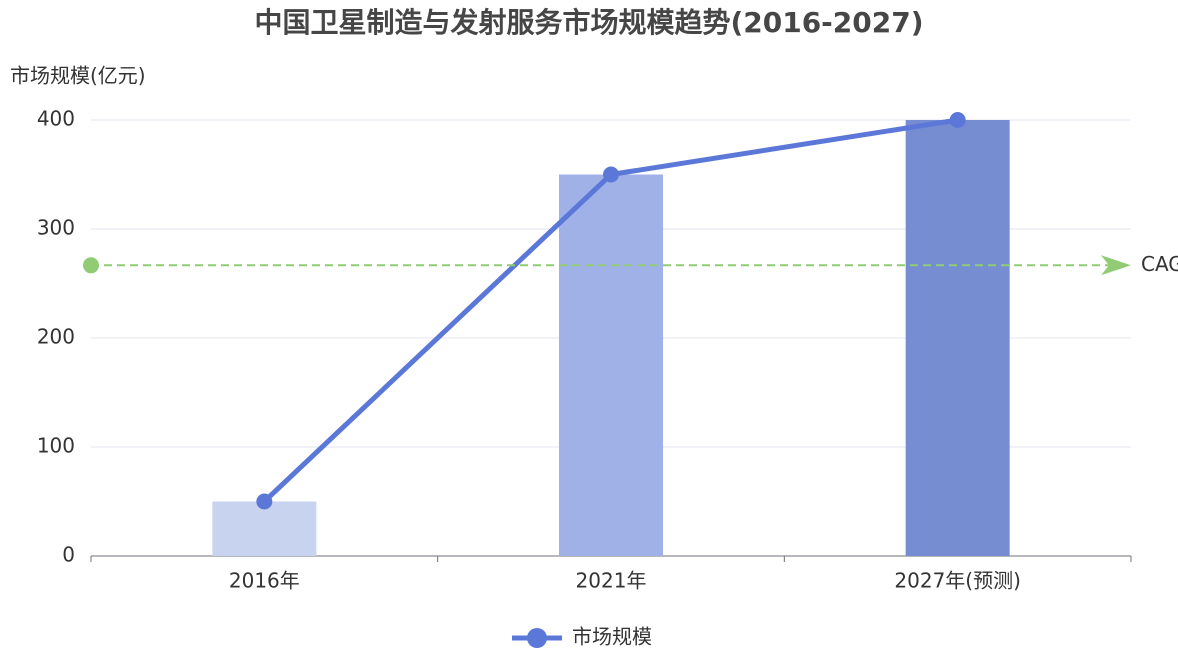 This screenshot has height=662, width=1178. What do you see at coordinates (1159, 264) in the screenshot?
I see `mark-line-label: CAGR` at bounding box center [1159, 264].